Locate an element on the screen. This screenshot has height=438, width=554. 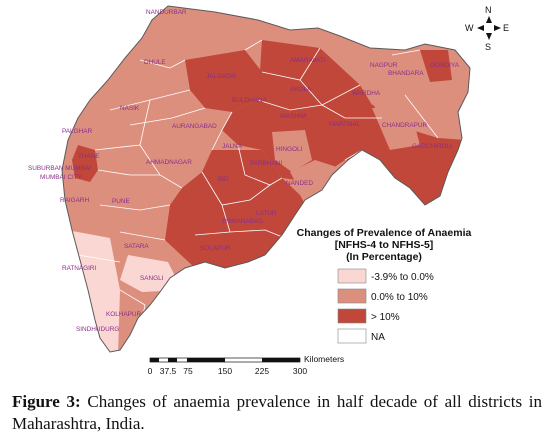
compass-north: N is located at coordinates (488, 10).